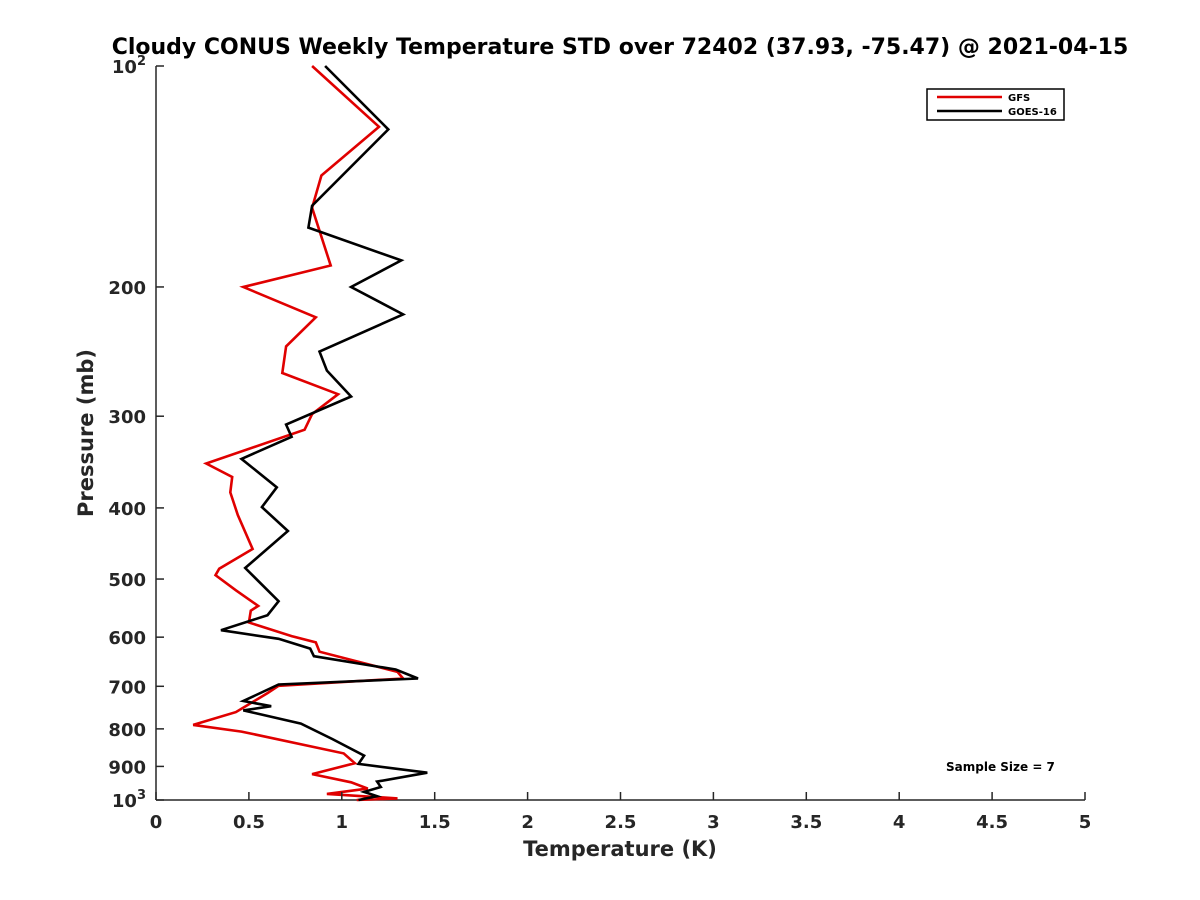 The height and width of the screenshot is (900, 1200). What do you see at coordinates (129, 800) in the screenshot?
I see `y-tick-label: 10³` at bounding box center [129, 800].